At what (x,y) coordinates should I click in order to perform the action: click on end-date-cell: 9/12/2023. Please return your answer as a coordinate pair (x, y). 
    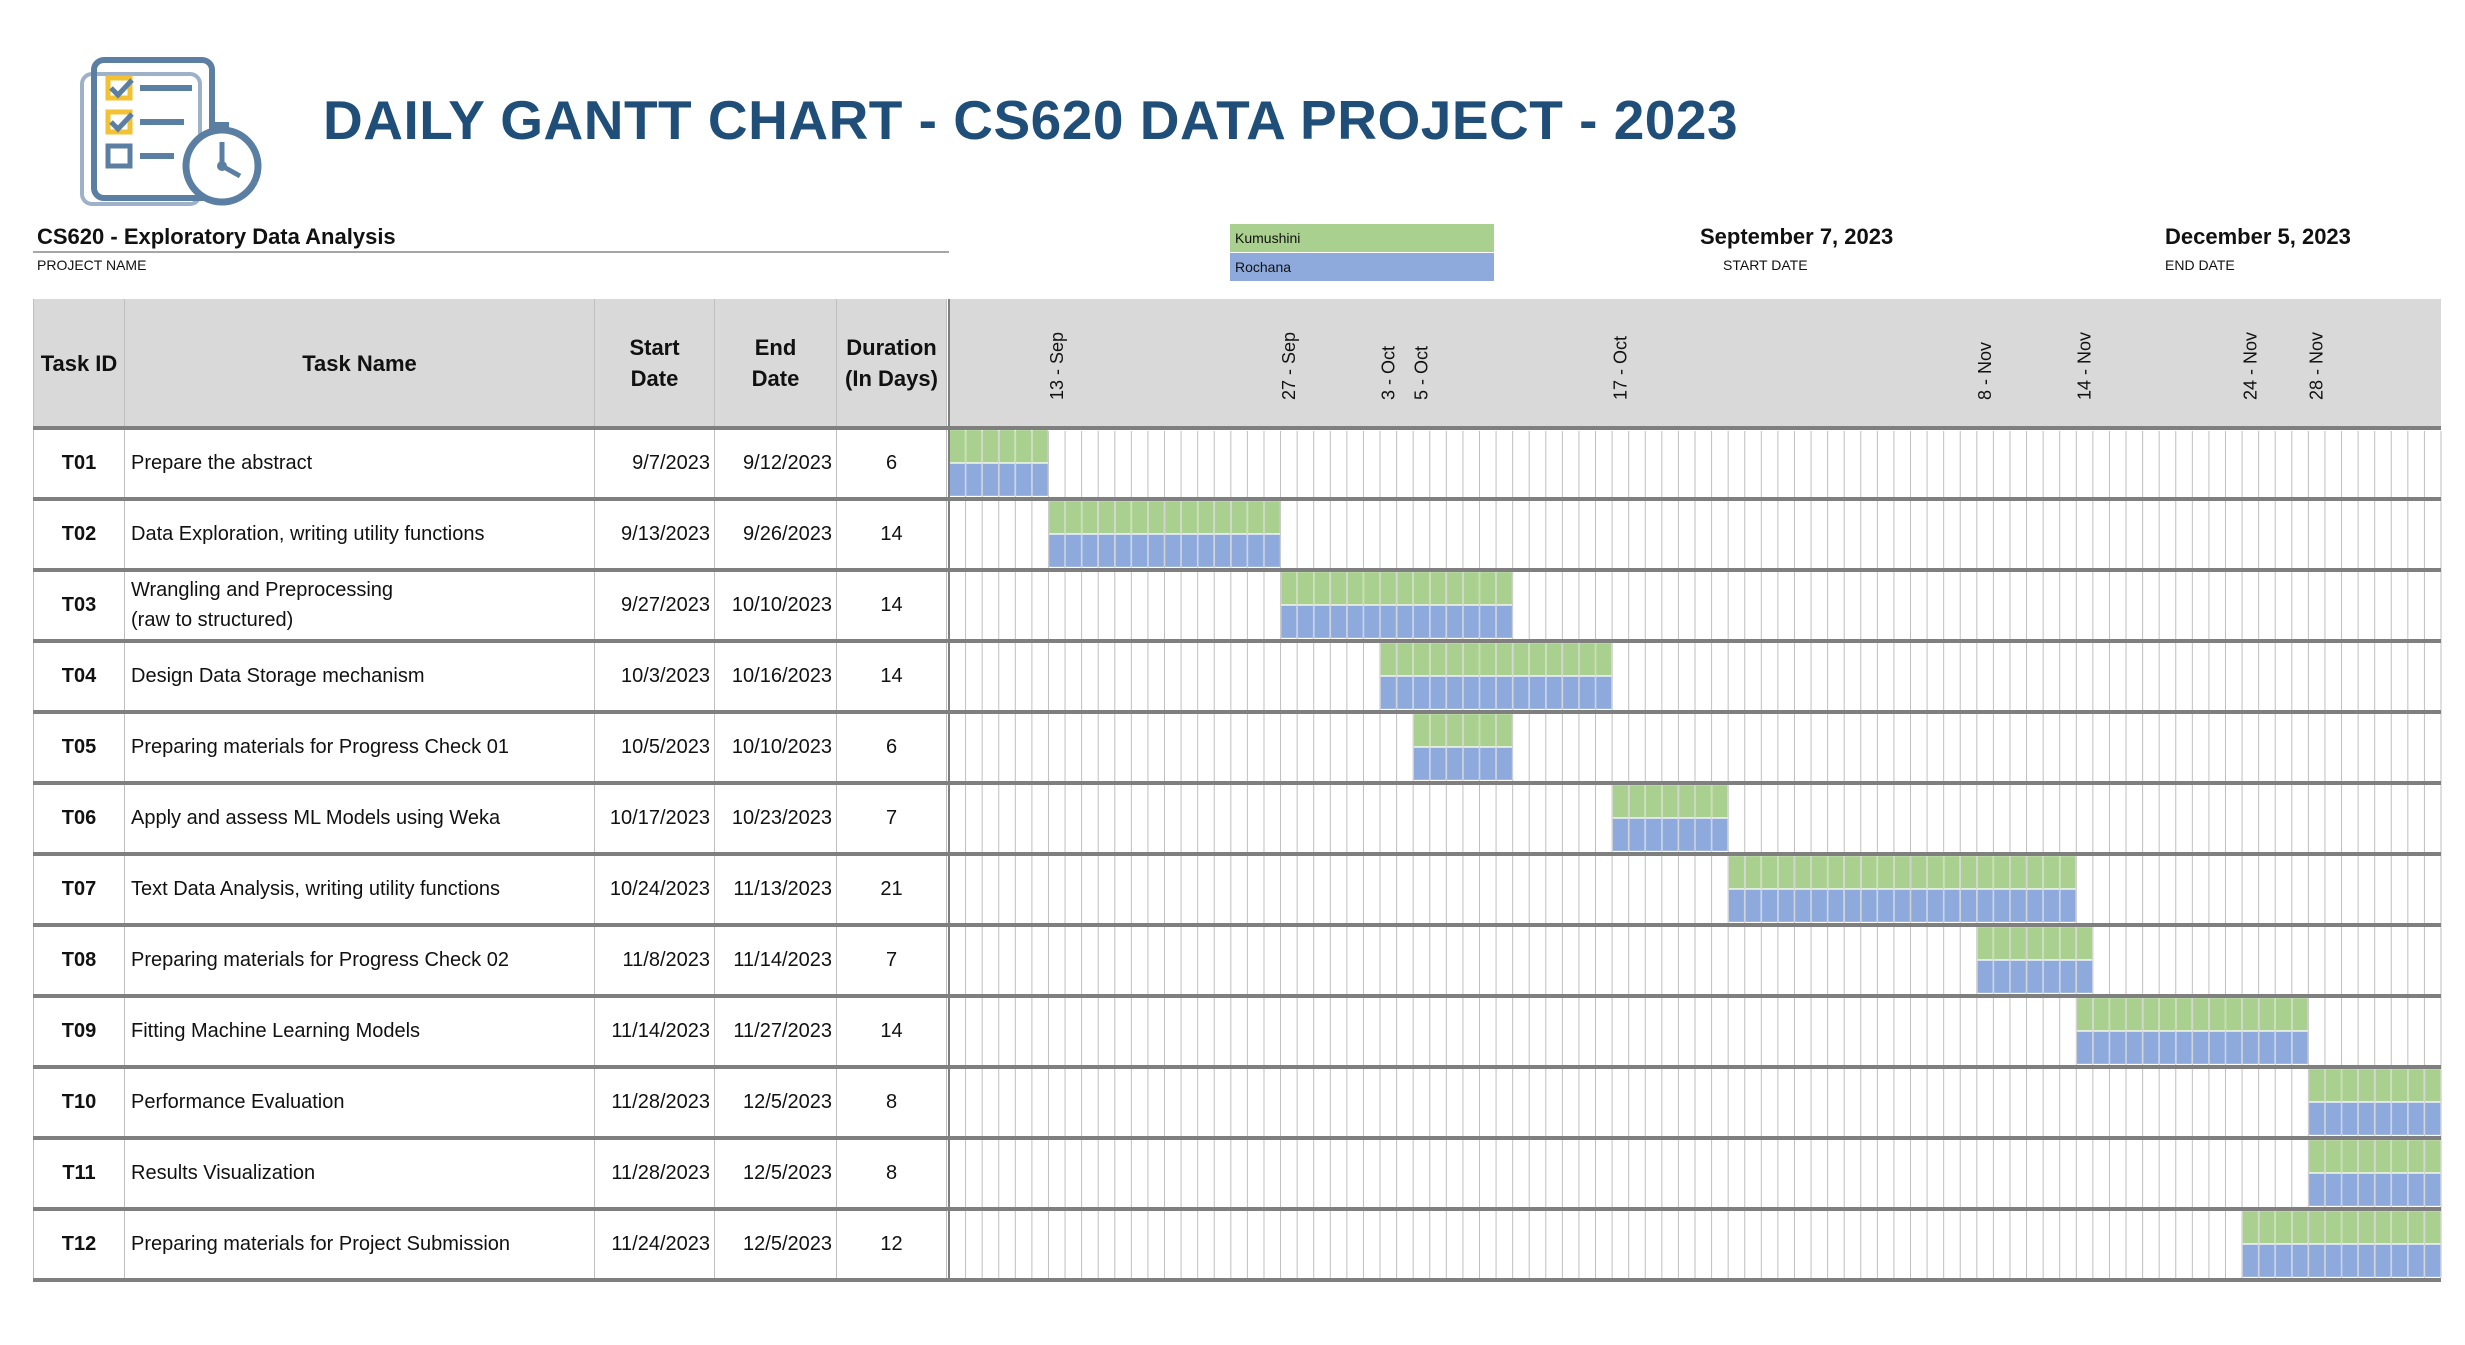
    Looking at the image, I should click on (776, 463).